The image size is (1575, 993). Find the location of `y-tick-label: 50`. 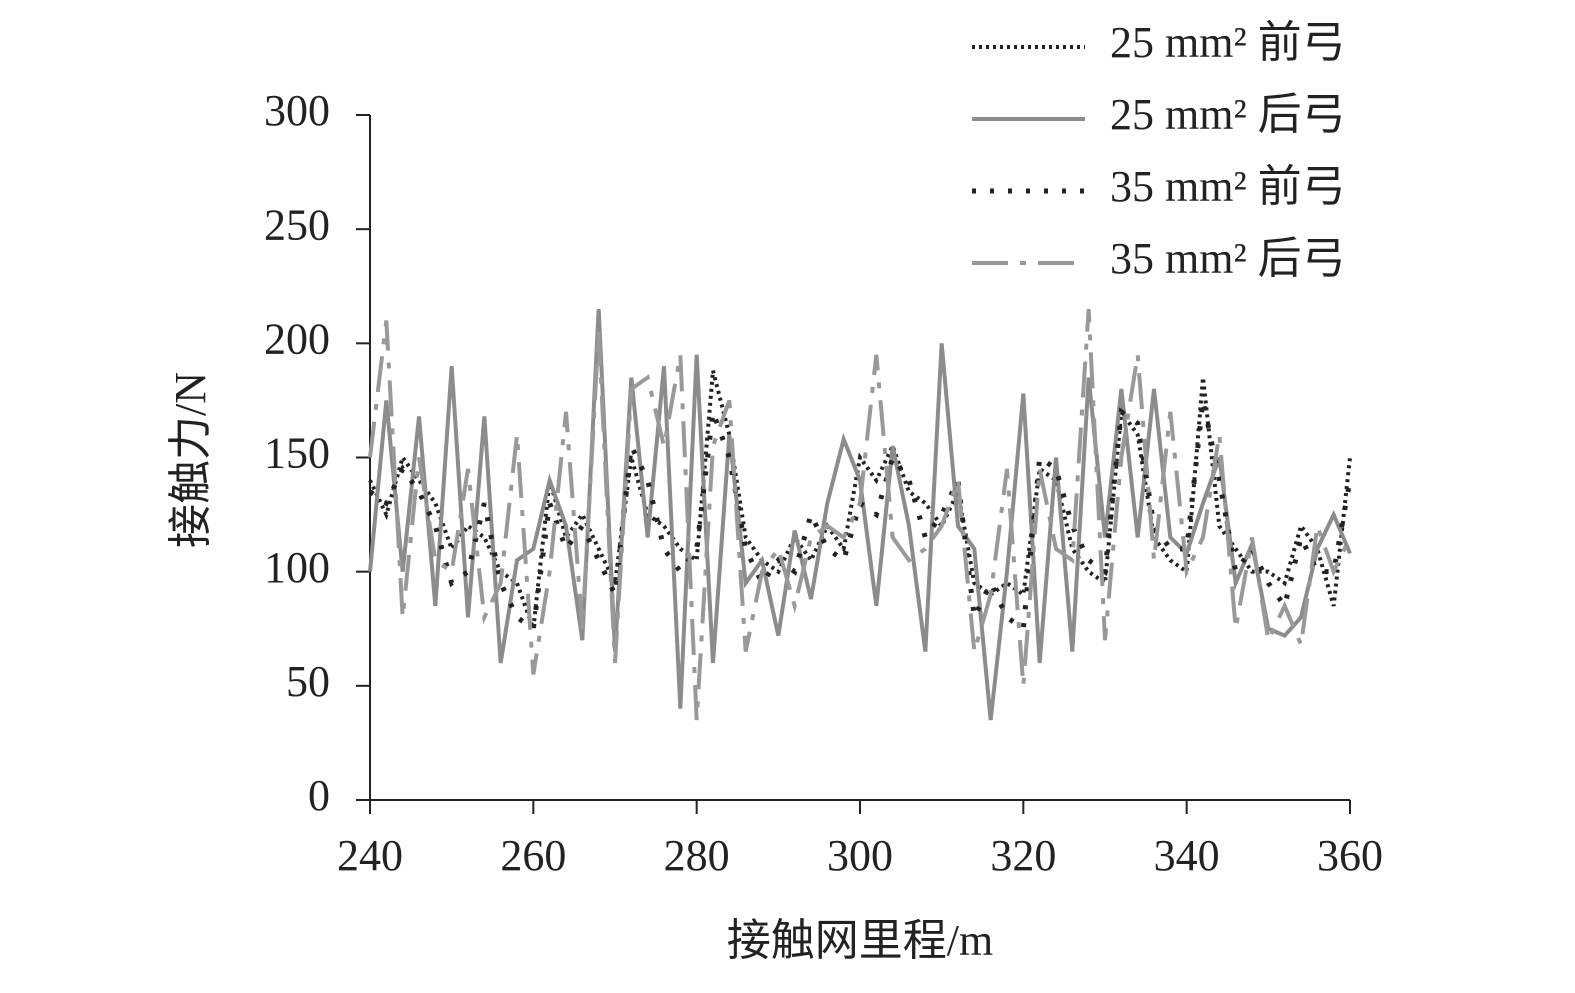

y-tick-label: 50 is located at coordinates (308, 681).